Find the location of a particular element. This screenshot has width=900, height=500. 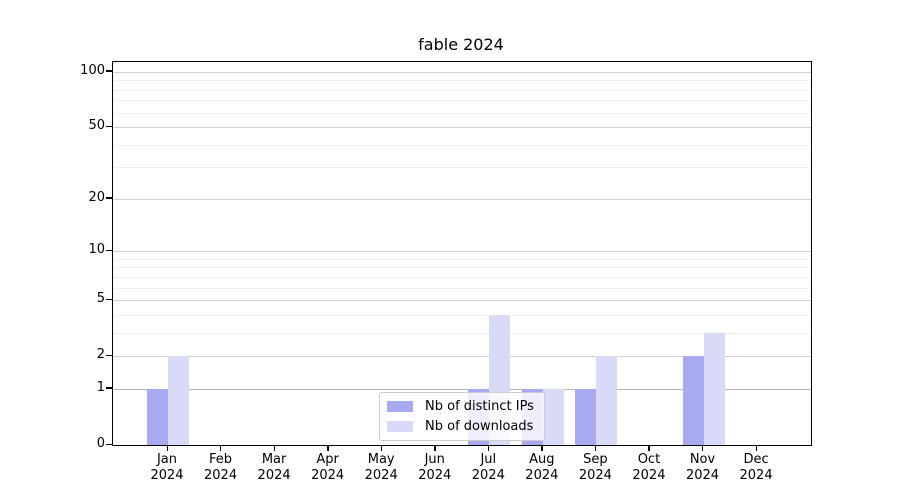

x-tick-month: Oct is located at coordinates (649, 459).